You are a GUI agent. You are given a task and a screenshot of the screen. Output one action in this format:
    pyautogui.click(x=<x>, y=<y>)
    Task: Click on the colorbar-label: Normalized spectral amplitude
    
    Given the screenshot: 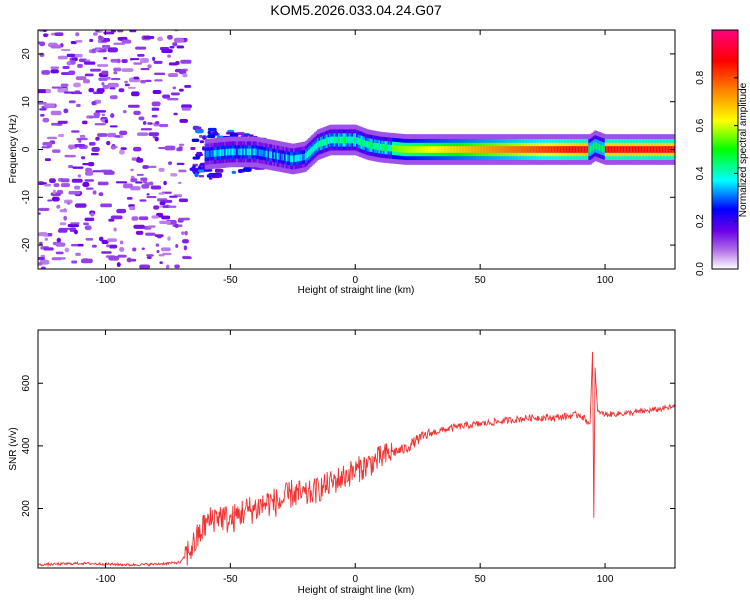 What is the action you would take?
    pyautogui.click(x=743, y=149)
    